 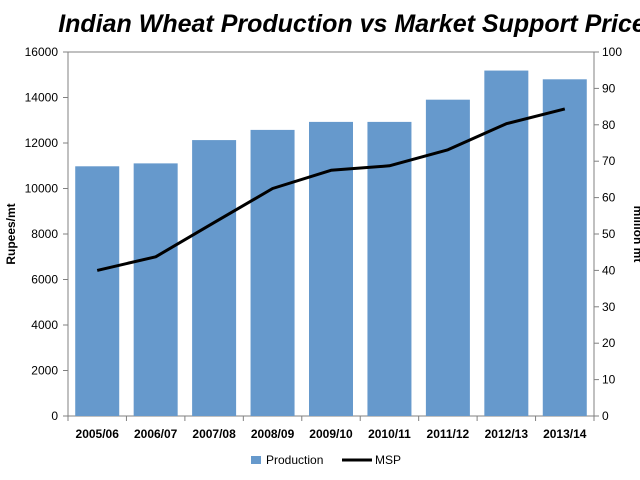 What do you see at coordinates (294, 460) in the screenshot?
I see `legend-production-label: Production` at bounding box center [294, 460].